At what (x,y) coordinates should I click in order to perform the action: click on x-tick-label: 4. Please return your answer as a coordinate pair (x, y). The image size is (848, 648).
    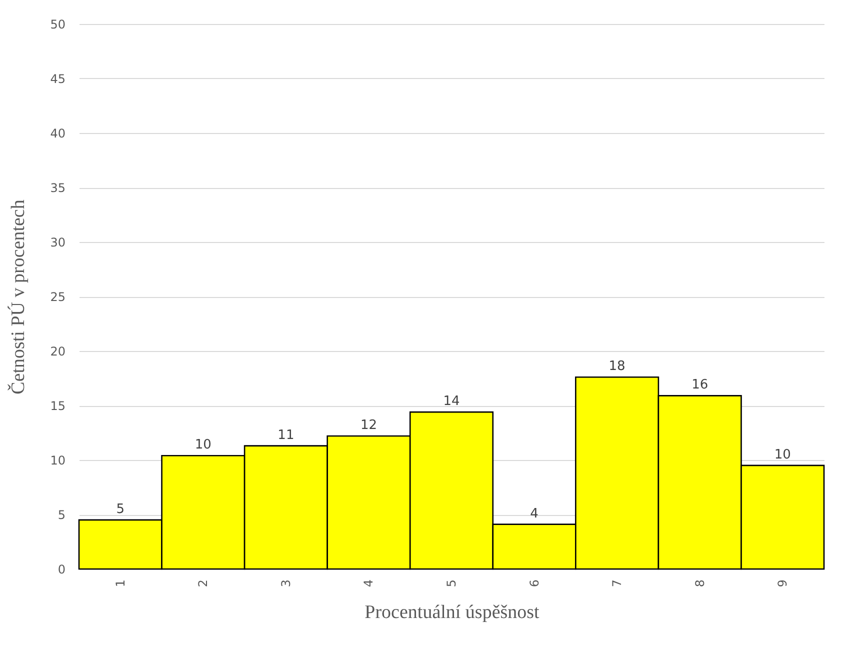
    Looking at the image, I should click on (369, 584).